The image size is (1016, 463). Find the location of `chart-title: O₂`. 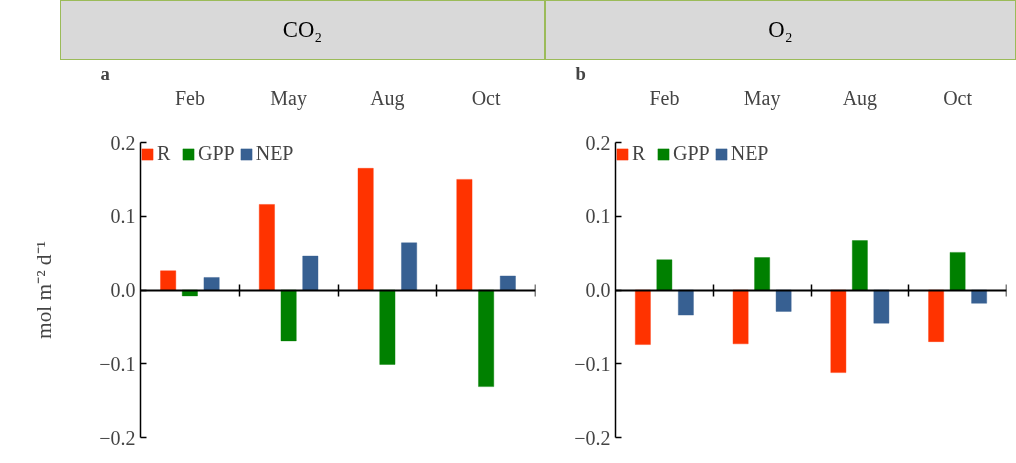

chart-title: O₂ is located at coordinates (780, 30).